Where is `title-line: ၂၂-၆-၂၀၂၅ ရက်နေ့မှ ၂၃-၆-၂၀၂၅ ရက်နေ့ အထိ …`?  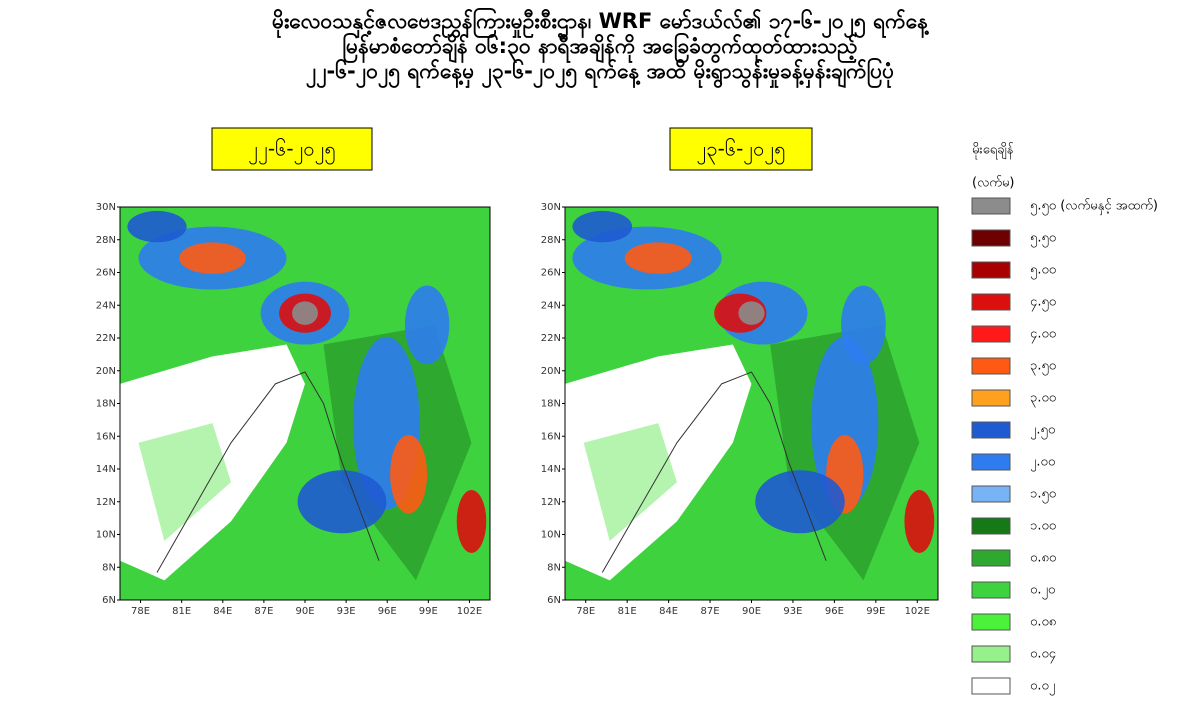 title-line: ၂၂-၆-၂၀၂၅ ရက်နေ့မှ ၂၃-၆-၂၀၂၅ ရက်နေ့ အထိ … is located at coordinates (600, 72).